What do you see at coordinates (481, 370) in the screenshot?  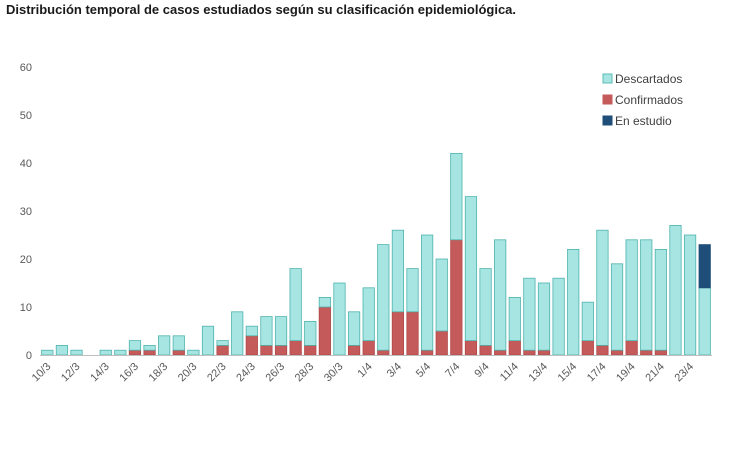 I see `x-tick-label: 9/4` at bounding box center [481, 370].